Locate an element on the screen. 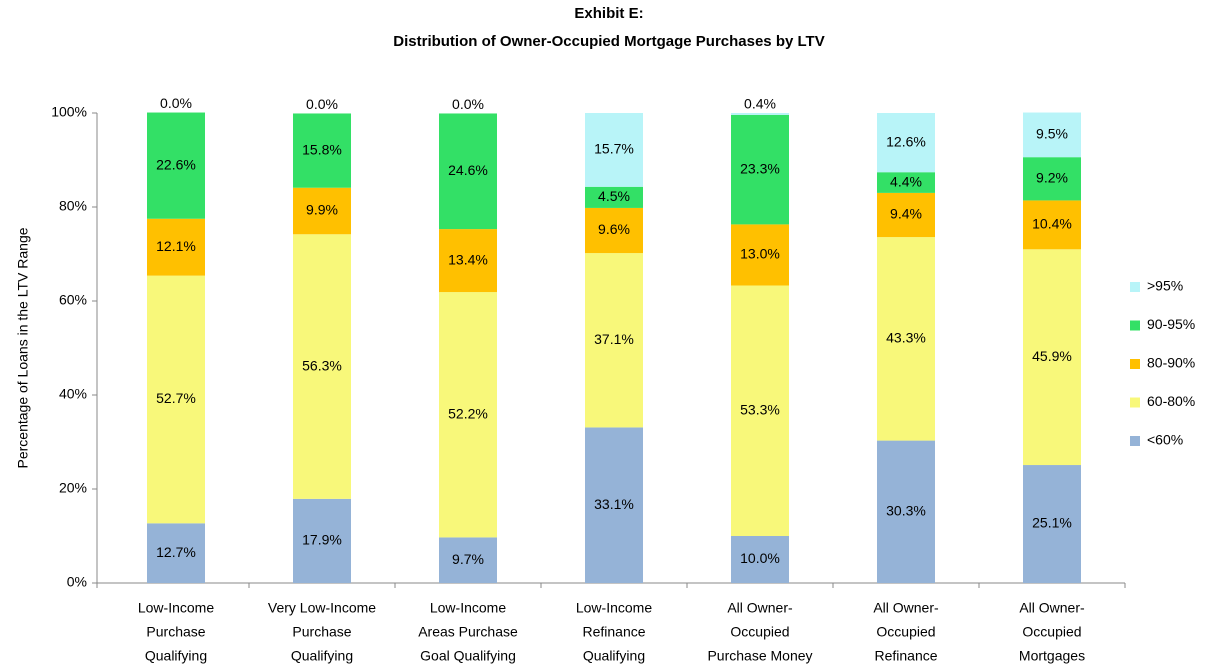 The height and width of the screenshot is (666, 1218). data-label: 12.7% is located at coordinates (176, 552).